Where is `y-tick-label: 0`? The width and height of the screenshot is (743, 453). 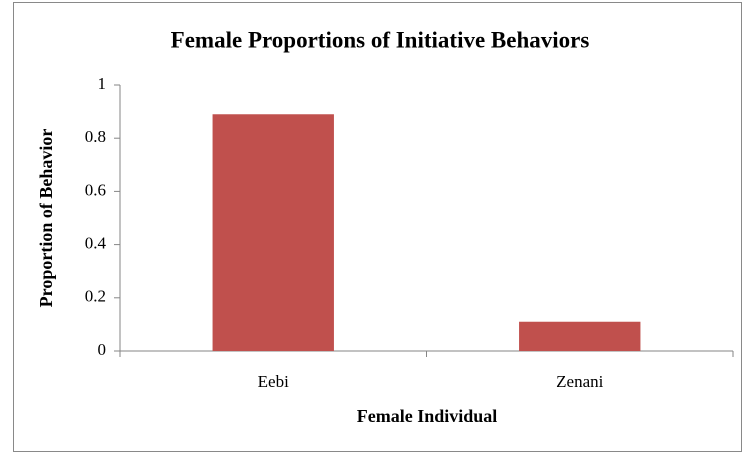 y-tick-label: 0 is located at coordinates (102, 349).